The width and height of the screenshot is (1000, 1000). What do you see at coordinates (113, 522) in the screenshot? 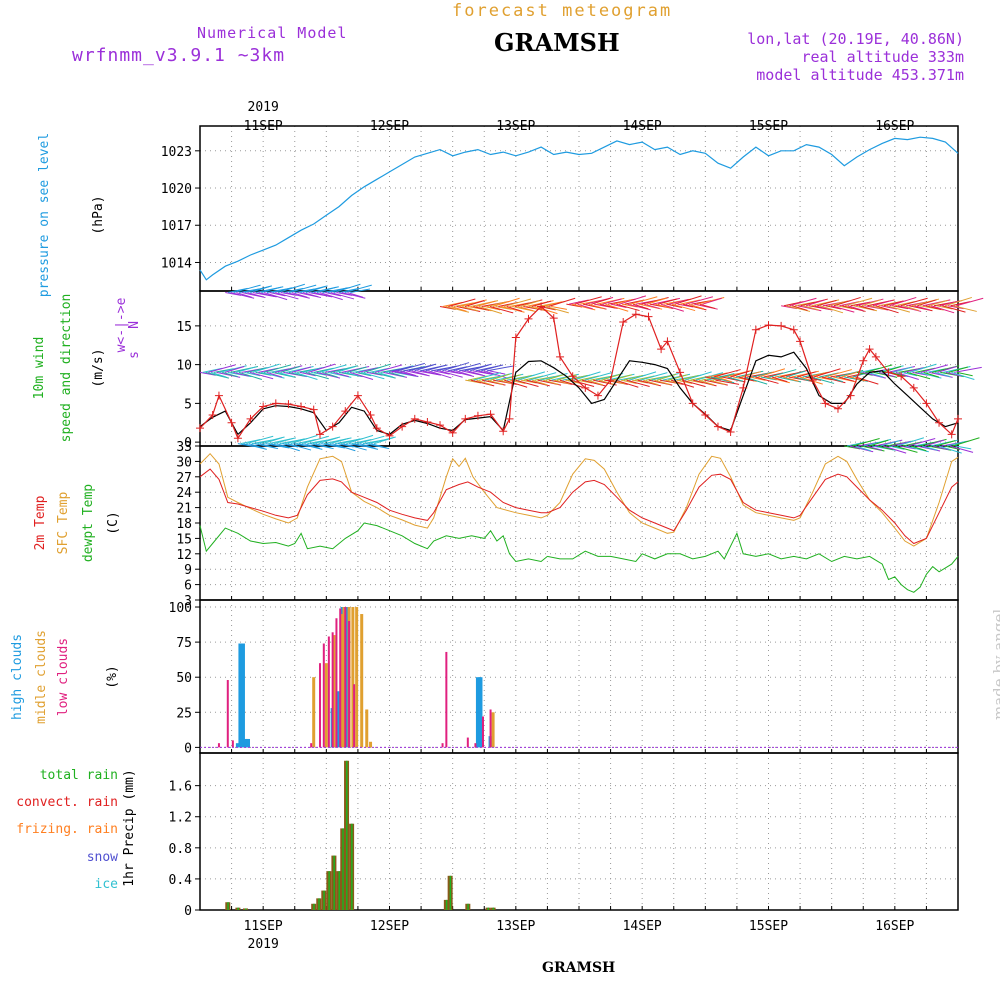
I see `temp-axis-unit: (C)` at bounding box center [113, 522].